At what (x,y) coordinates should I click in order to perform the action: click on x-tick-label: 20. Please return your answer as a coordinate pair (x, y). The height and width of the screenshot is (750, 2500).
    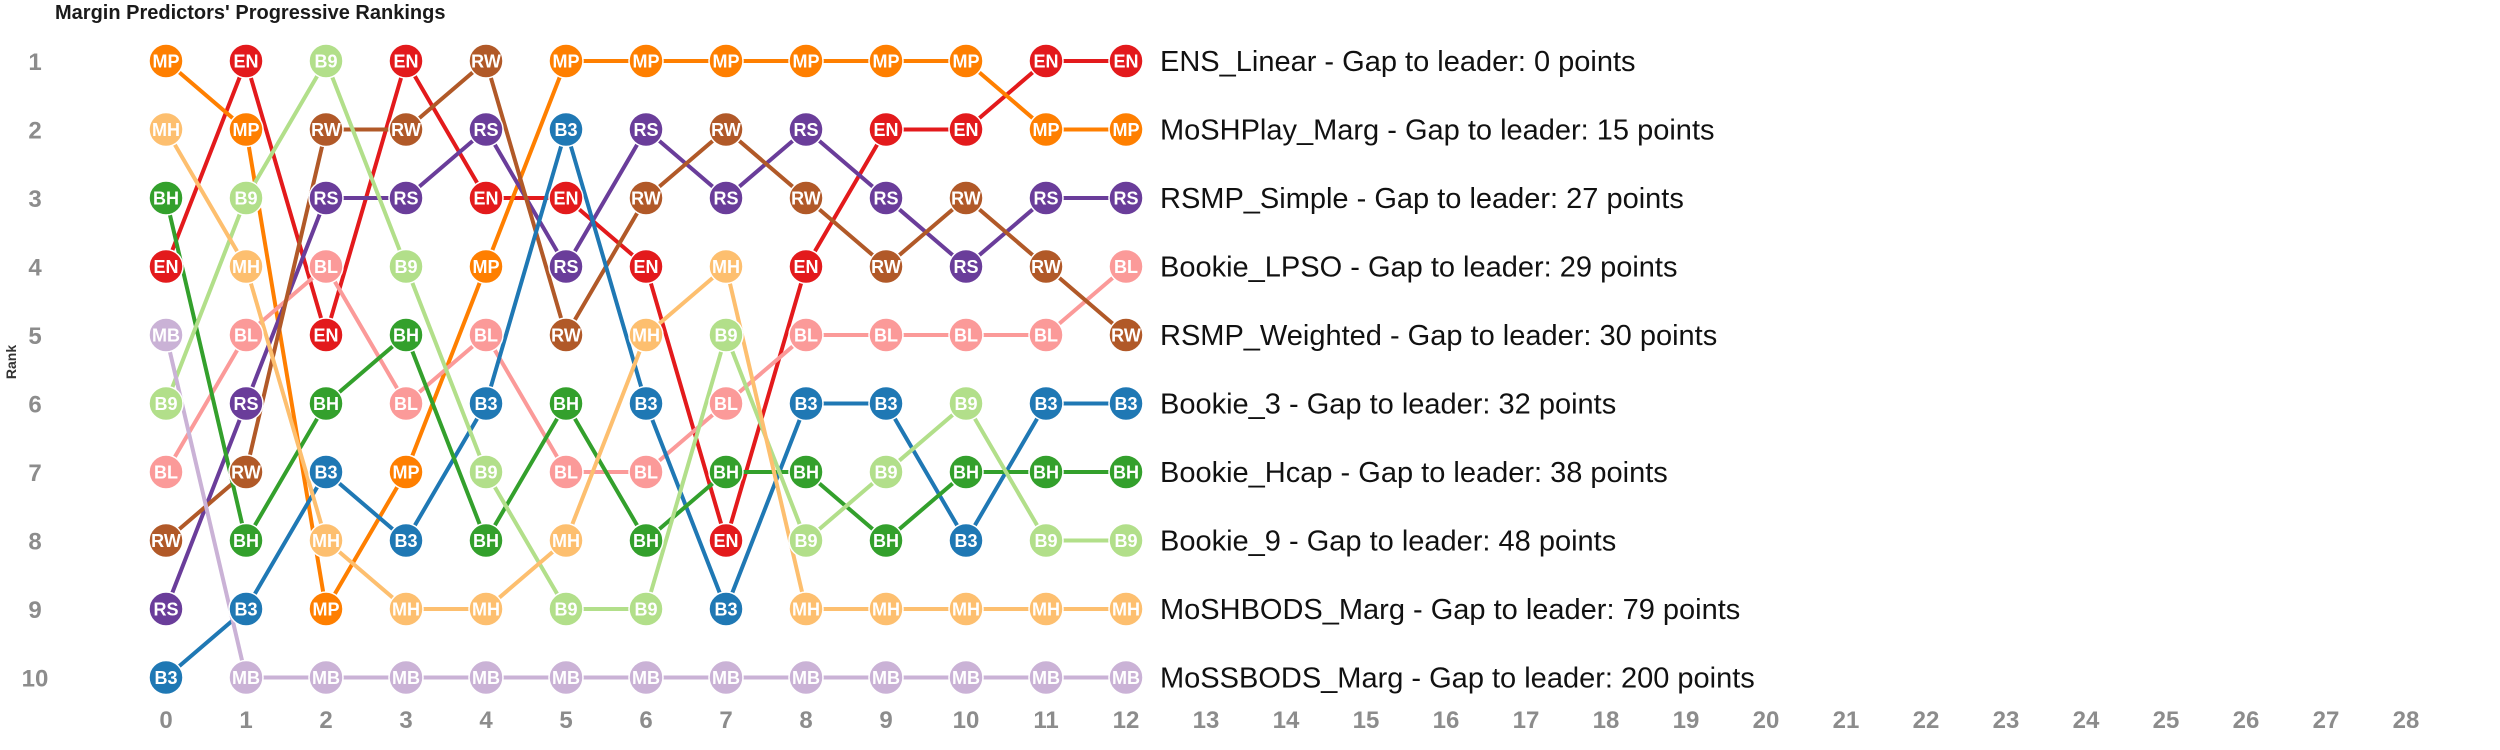
    Looking at the image, I should click on (1766, 720).